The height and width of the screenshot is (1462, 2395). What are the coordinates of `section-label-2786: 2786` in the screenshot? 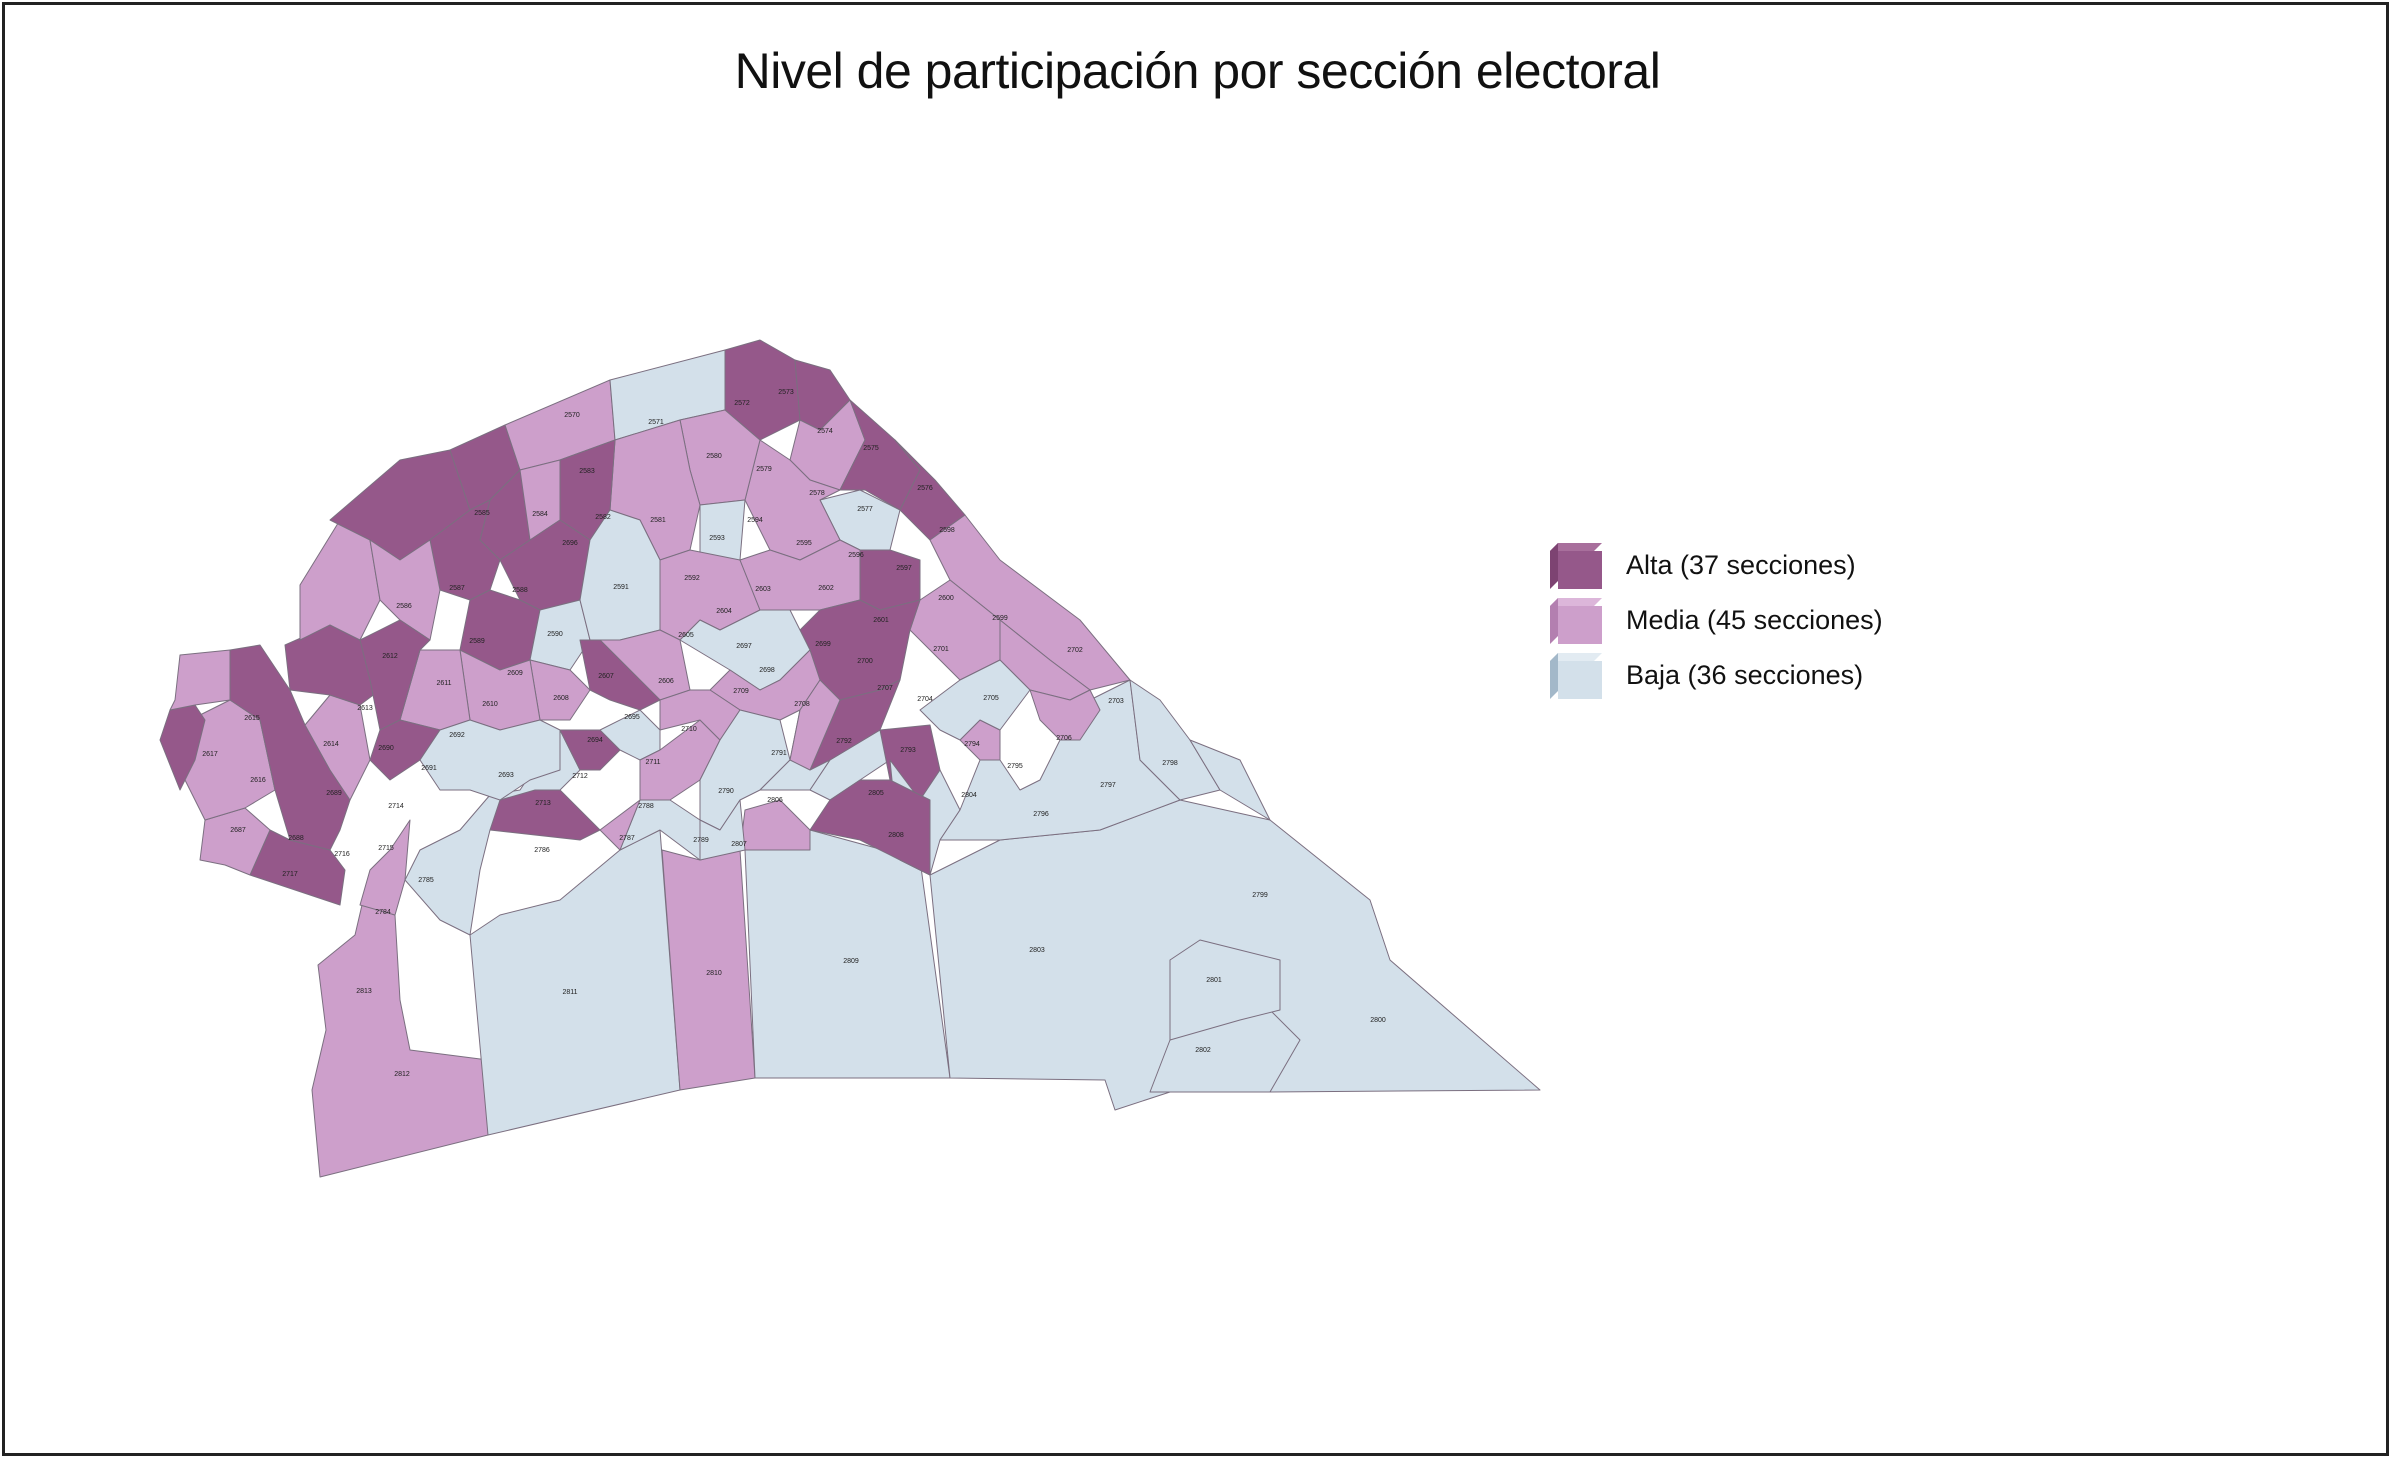 It's located at (542, 850).